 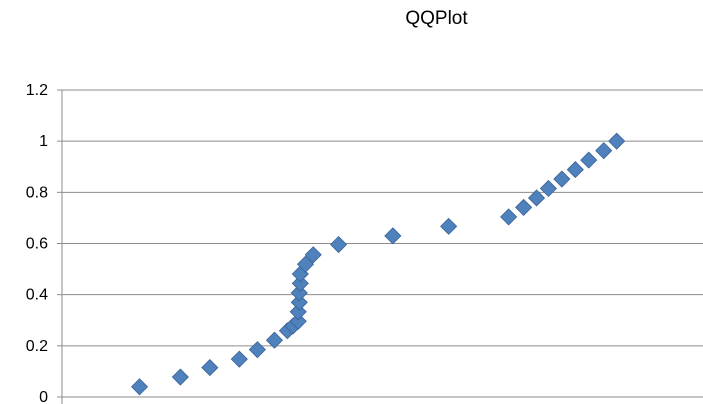 What do you see at coordinates (43, 396) in the screenshot?
I see `y-tick-label-0: 0` at bounding box center [43, 396].